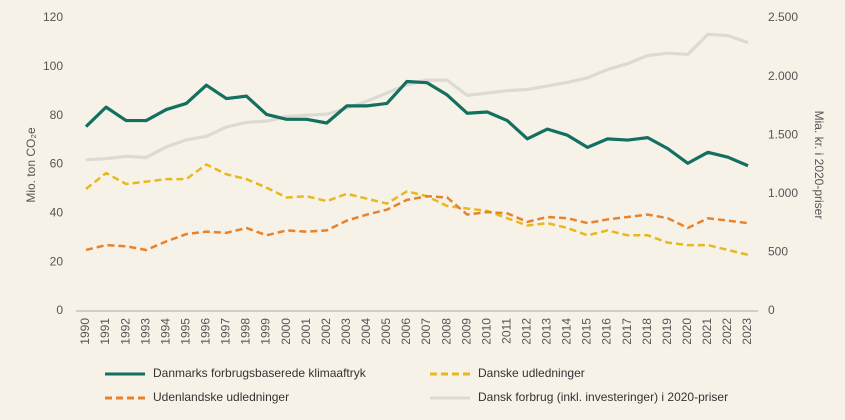 The image size is (845, 420). Describe the element at coordinates (185, 331) in the screenshot. I see `x-tick-label: 1995` at that location.